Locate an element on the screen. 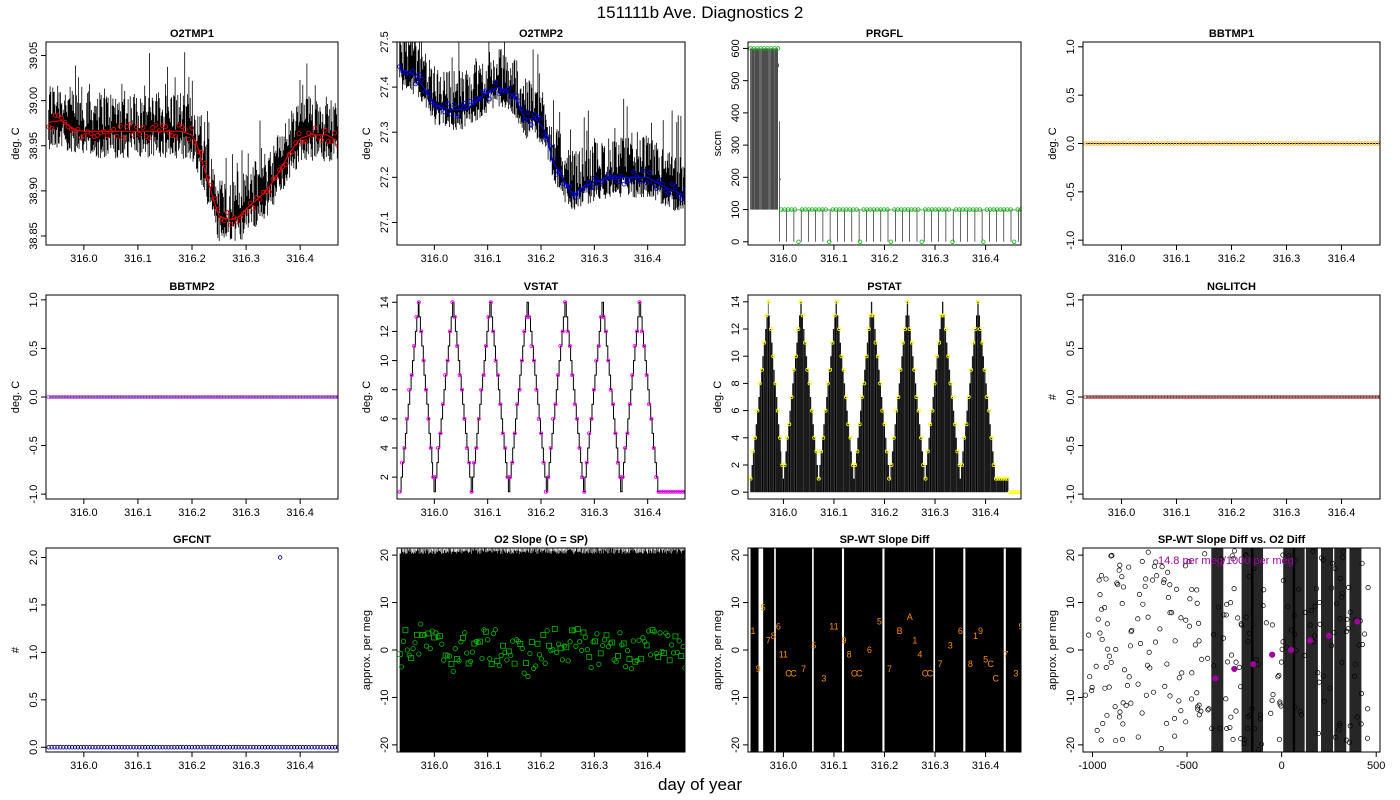 This screenshot has width=1400, height=800. point-label: B is located at coordinates (900, 631).